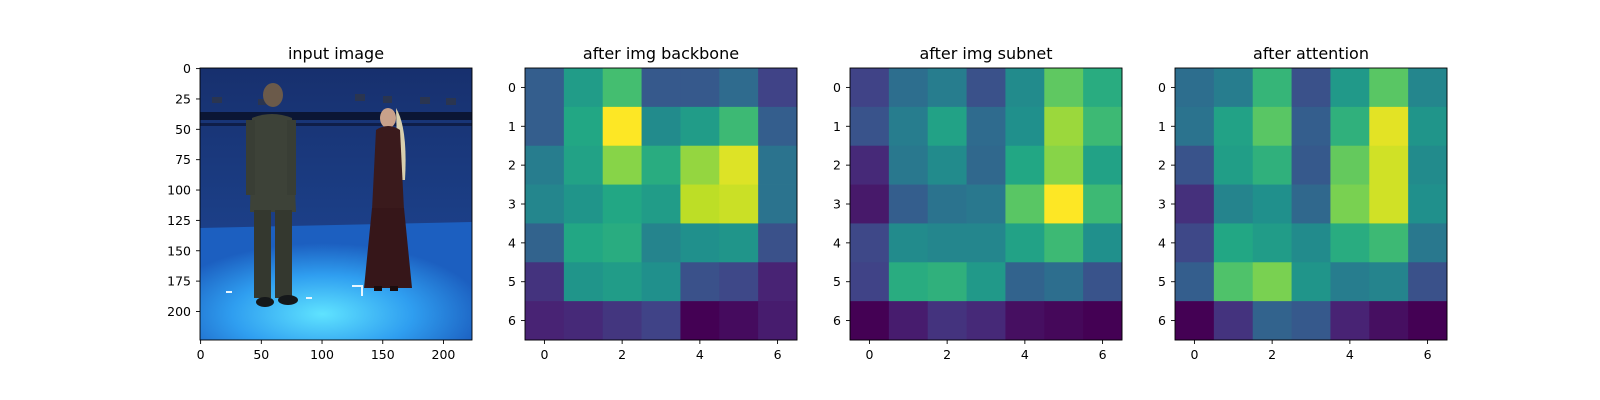  I want to click on y-tick-label: 200, so click(179, 311).